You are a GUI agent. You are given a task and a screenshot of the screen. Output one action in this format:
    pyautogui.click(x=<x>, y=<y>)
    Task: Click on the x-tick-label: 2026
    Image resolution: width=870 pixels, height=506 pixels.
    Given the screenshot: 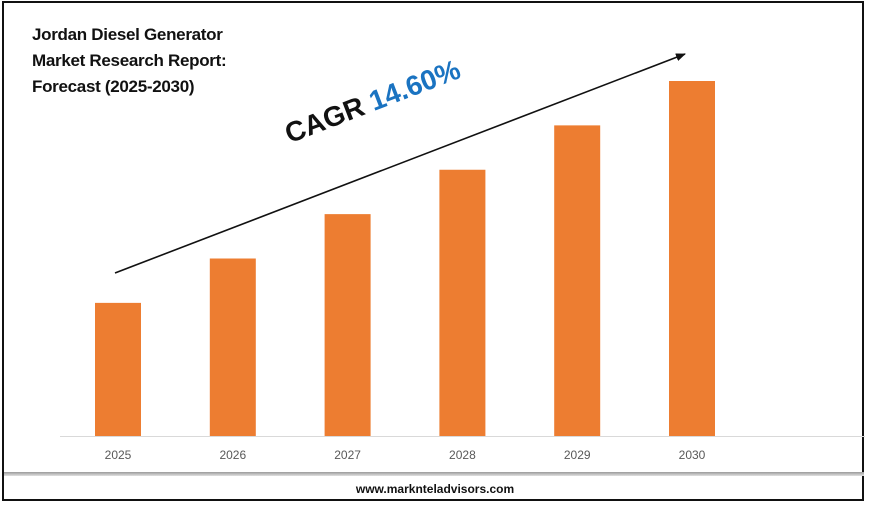 What is the action you would take?
    pyautogui.click(x=232, y=455)
    